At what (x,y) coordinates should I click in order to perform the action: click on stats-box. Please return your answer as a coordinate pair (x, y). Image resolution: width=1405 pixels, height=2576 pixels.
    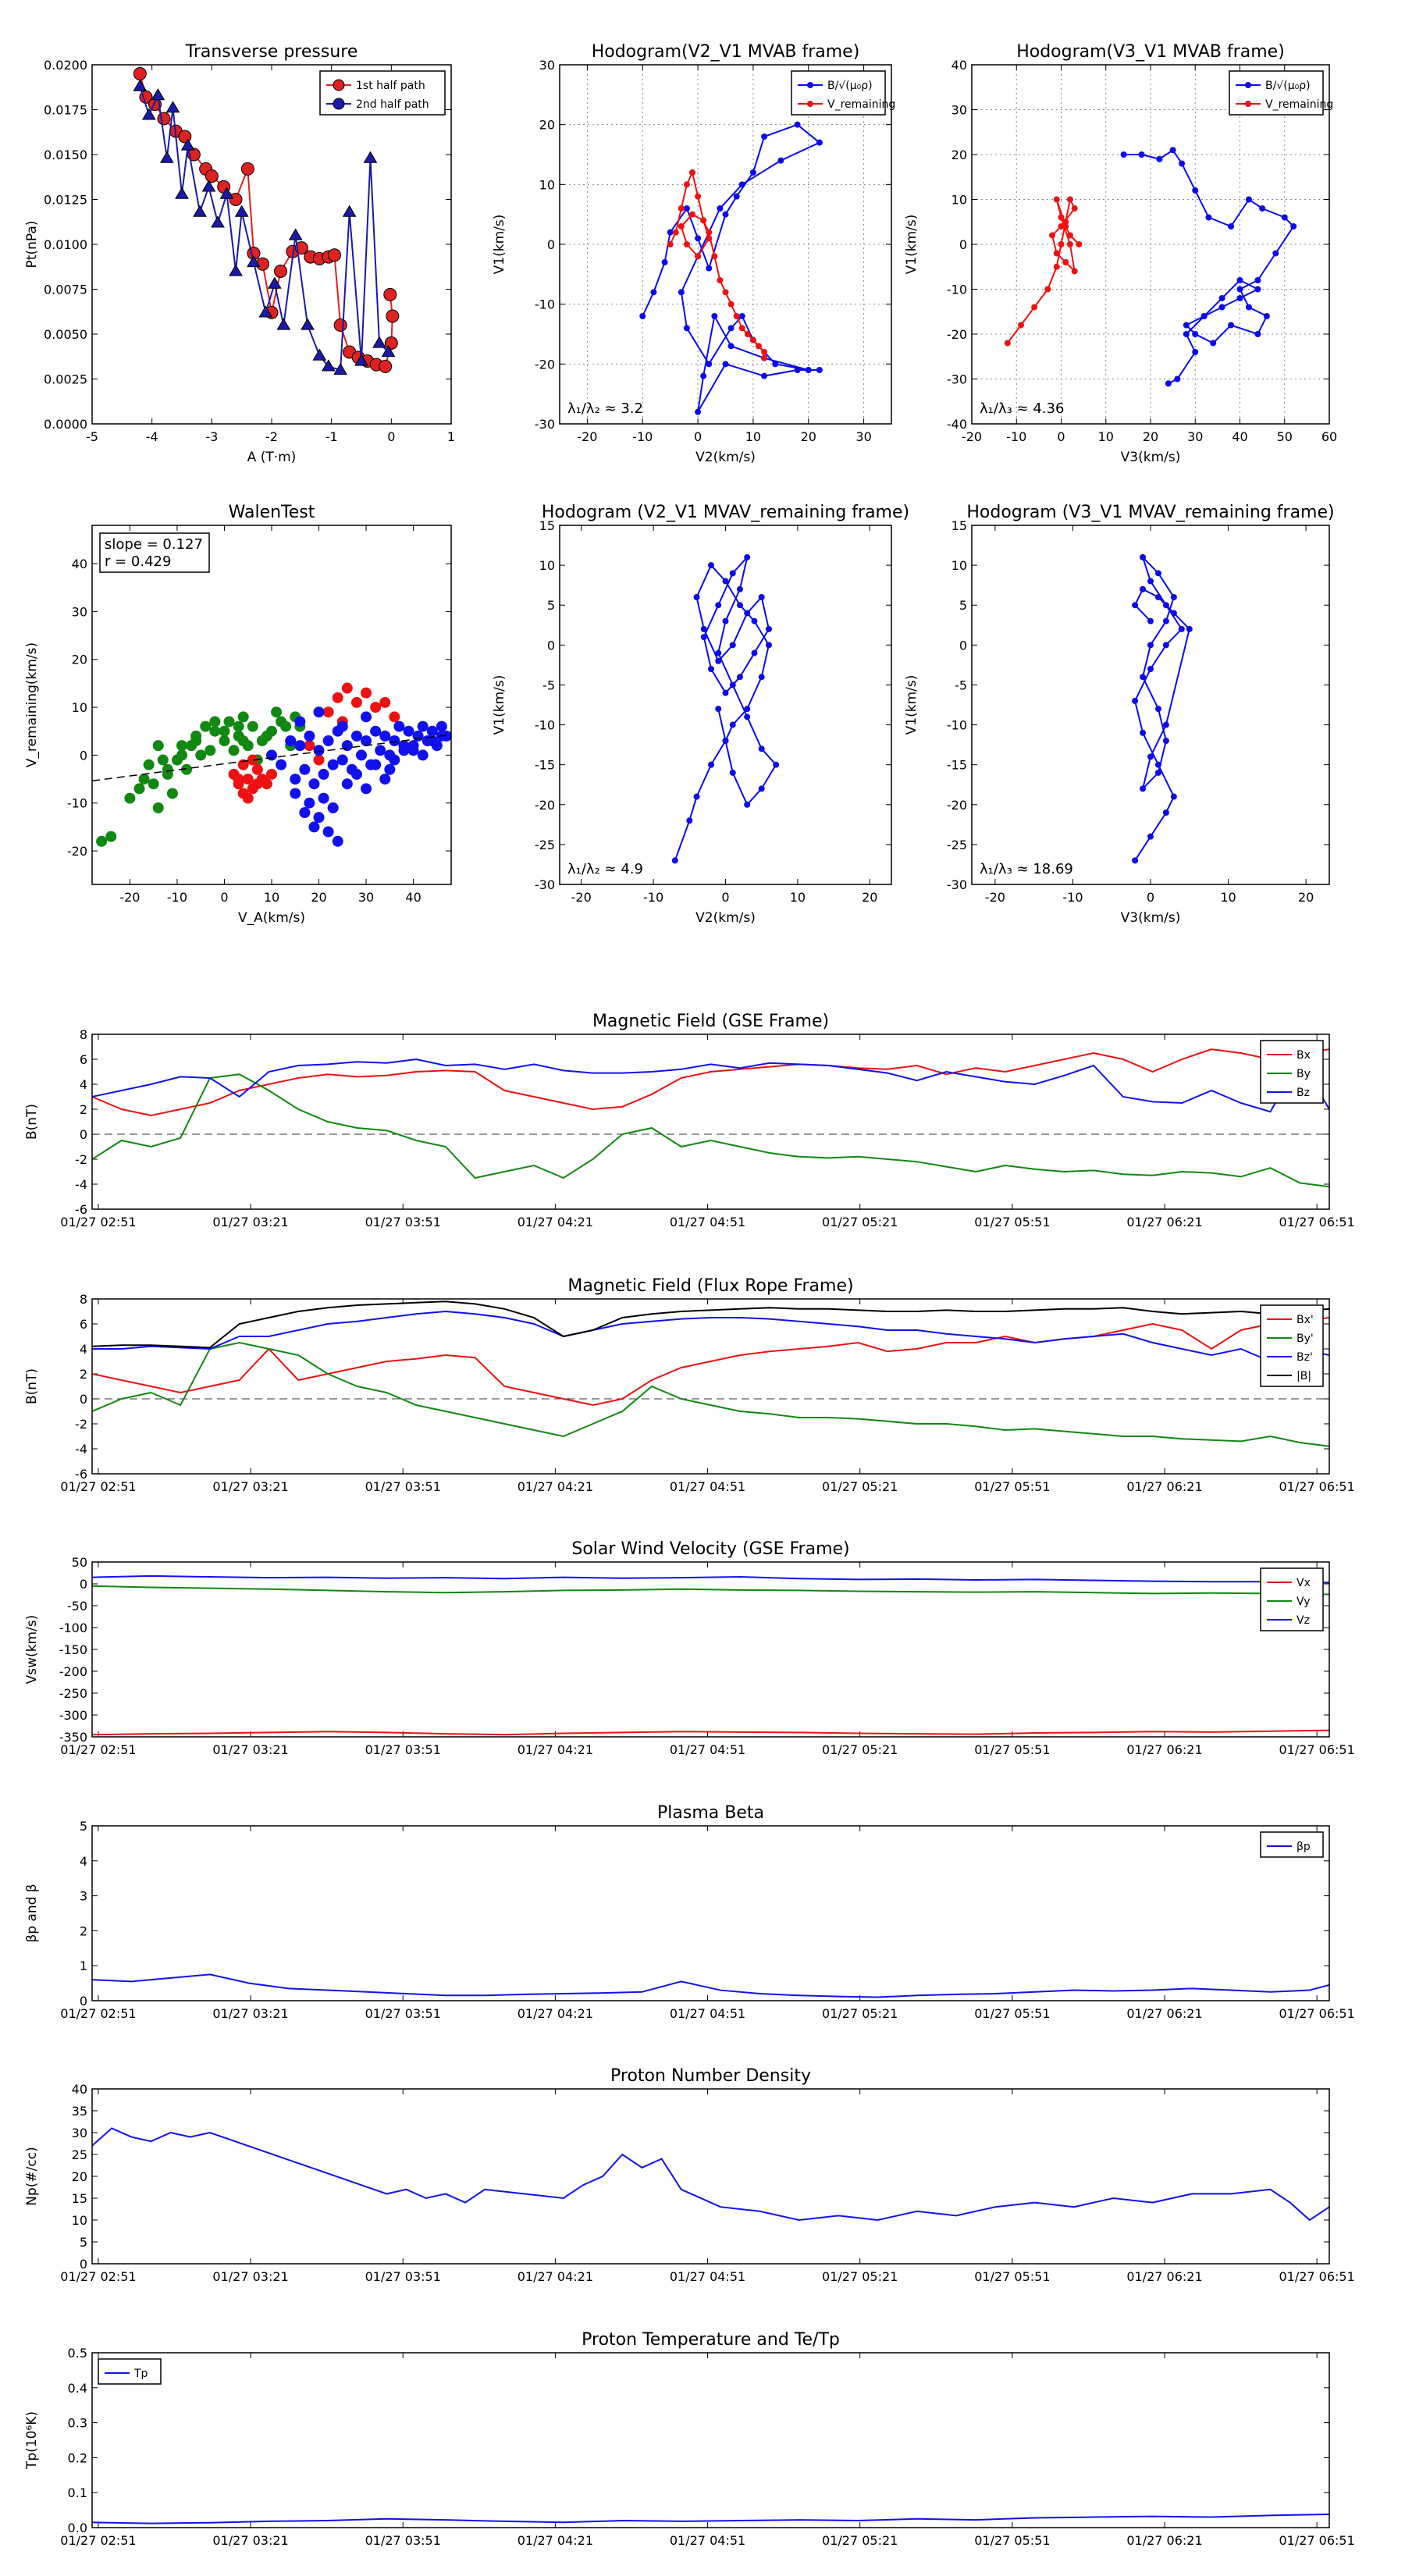
    Looking at the image, I should click on (154, 552).